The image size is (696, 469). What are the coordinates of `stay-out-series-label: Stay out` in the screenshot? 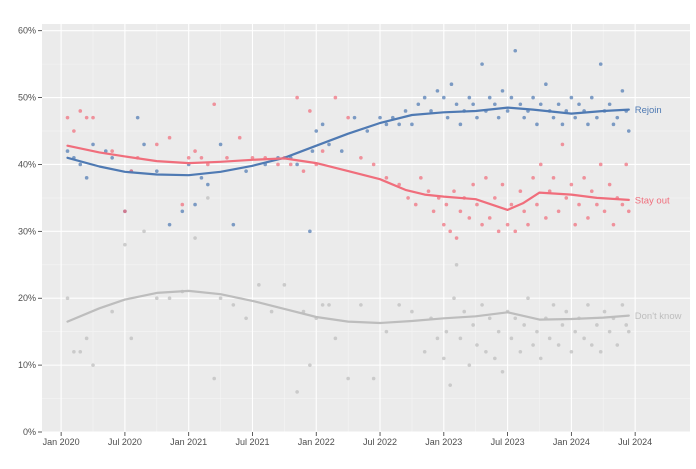 It's located at (652, 200).